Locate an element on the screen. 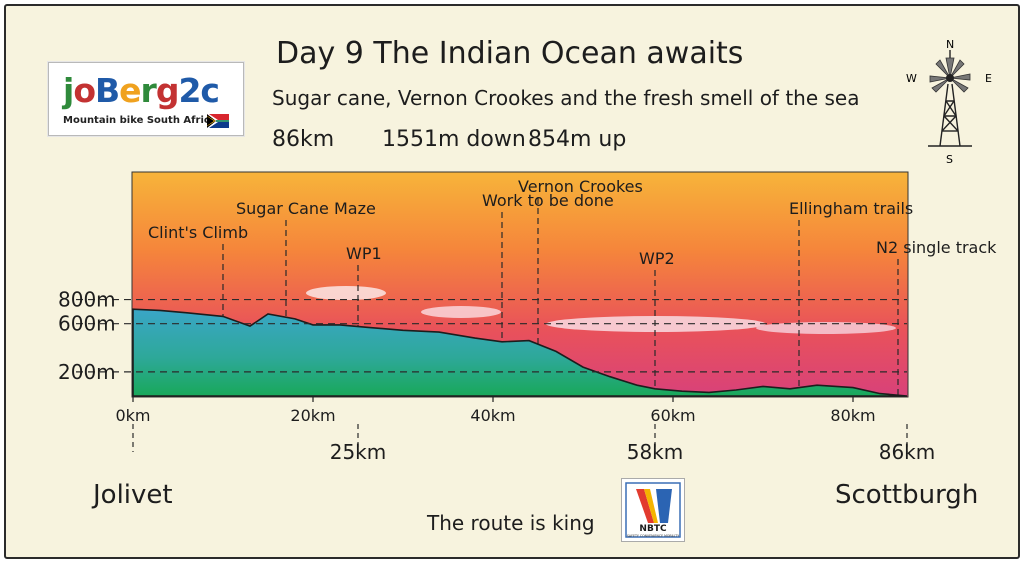  marker-km-label: 25km is located at coordinates (358, 452).